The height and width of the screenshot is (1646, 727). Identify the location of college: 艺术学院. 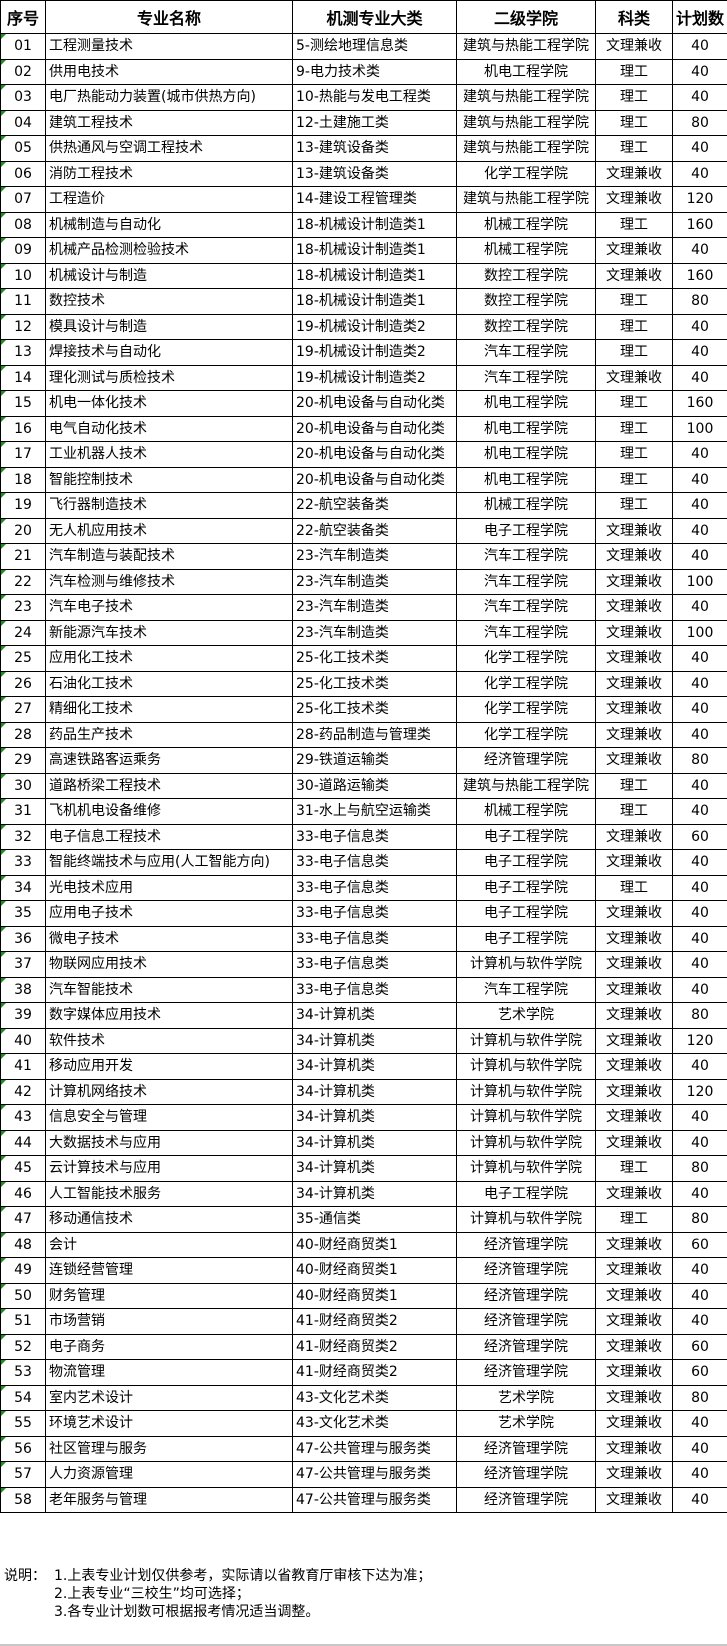
(526, 1015).